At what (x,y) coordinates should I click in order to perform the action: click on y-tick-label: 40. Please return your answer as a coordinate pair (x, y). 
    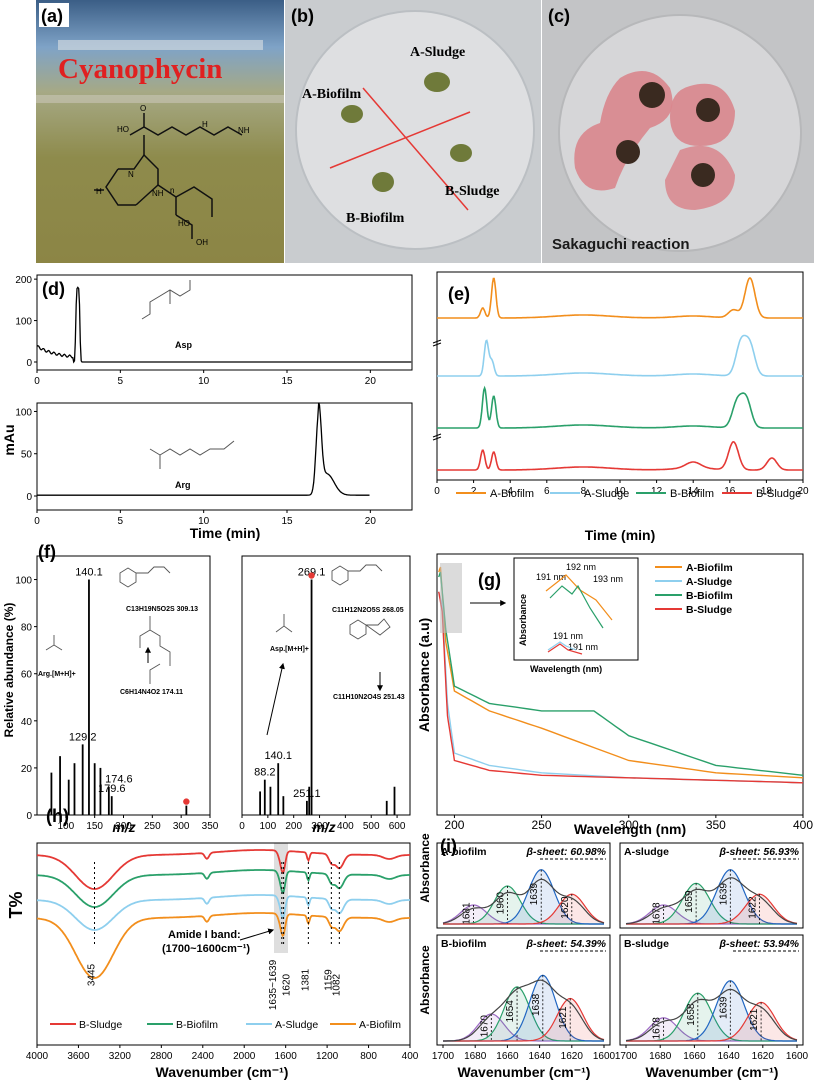
    Looking at the image, I should click on (27, 722).